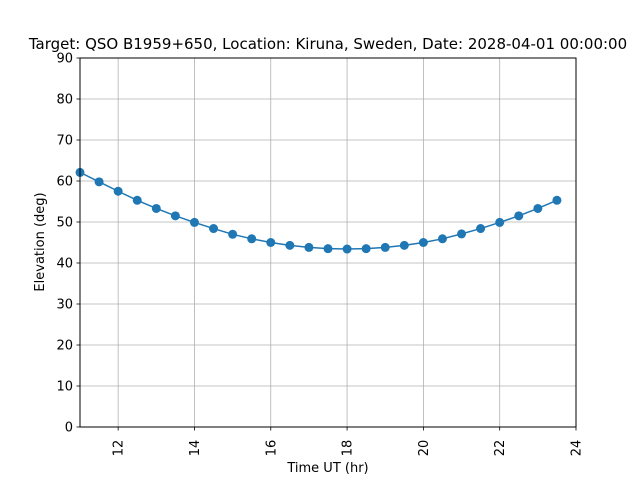  I want to click on y-tick-label: 50, so click(64, 223).